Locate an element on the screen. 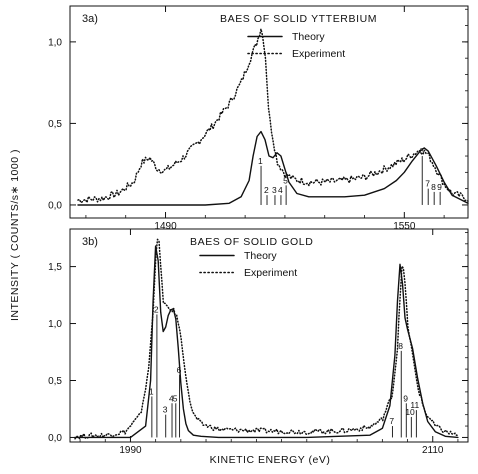 The height and width of the screenshot is (474, 478). panel-a-legend-label-theory: Theory is located at coordinates (308, 37).